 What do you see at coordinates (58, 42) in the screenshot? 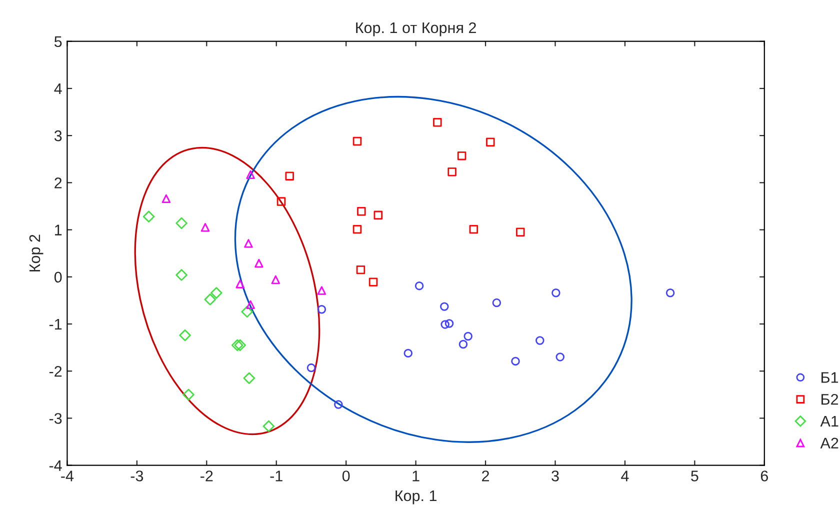
I see `y-tick-label: 5` at bounding box center [58, 42].